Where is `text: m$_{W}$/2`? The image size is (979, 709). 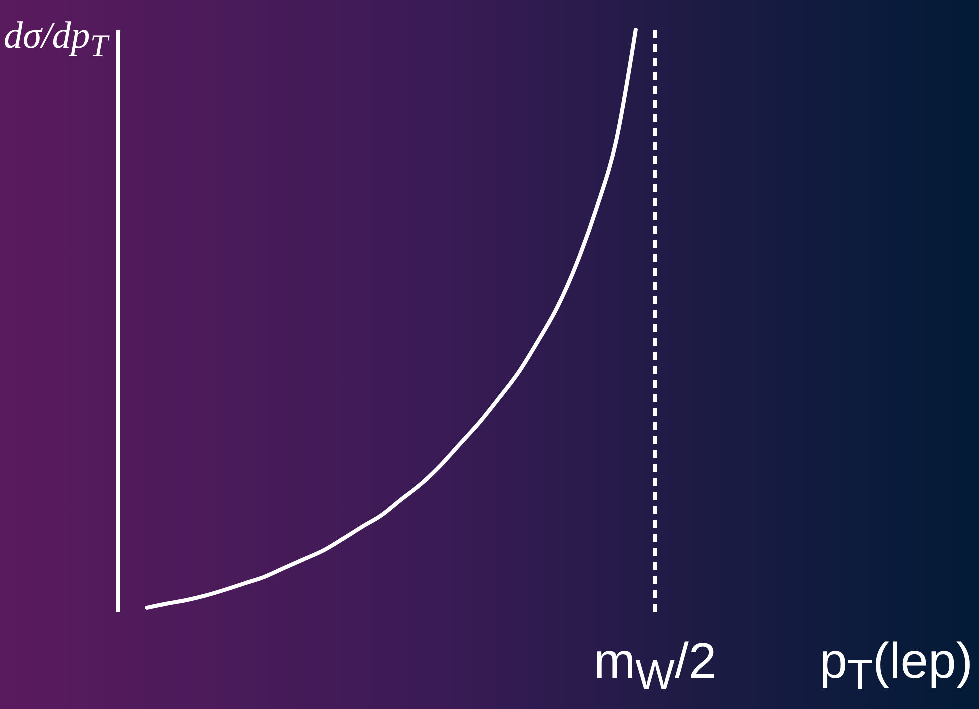
text: m$_{W}$/2 is located at coordinates (655, 665).